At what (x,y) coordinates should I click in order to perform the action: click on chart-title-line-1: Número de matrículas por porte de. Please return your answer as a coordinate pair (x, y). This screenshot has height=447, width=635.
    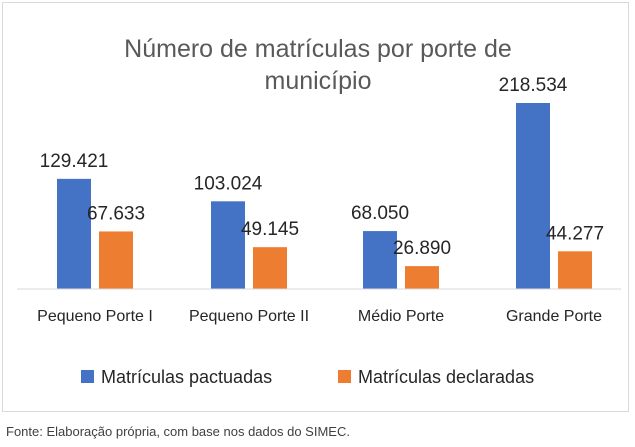
    Looking at the image, I should click on (318, 49).